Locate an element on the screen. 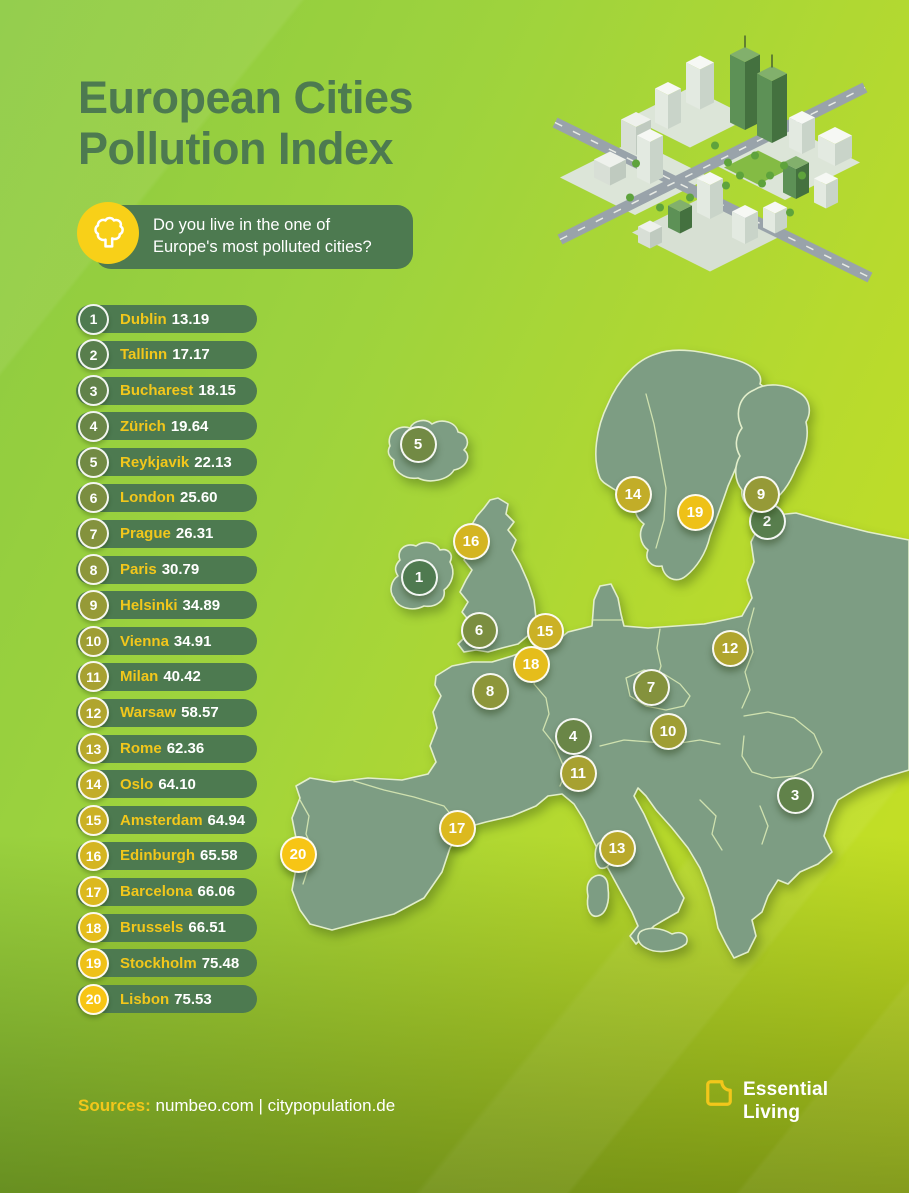  map-marker-edinburgh: 16 is located at coordinates (471, 541).